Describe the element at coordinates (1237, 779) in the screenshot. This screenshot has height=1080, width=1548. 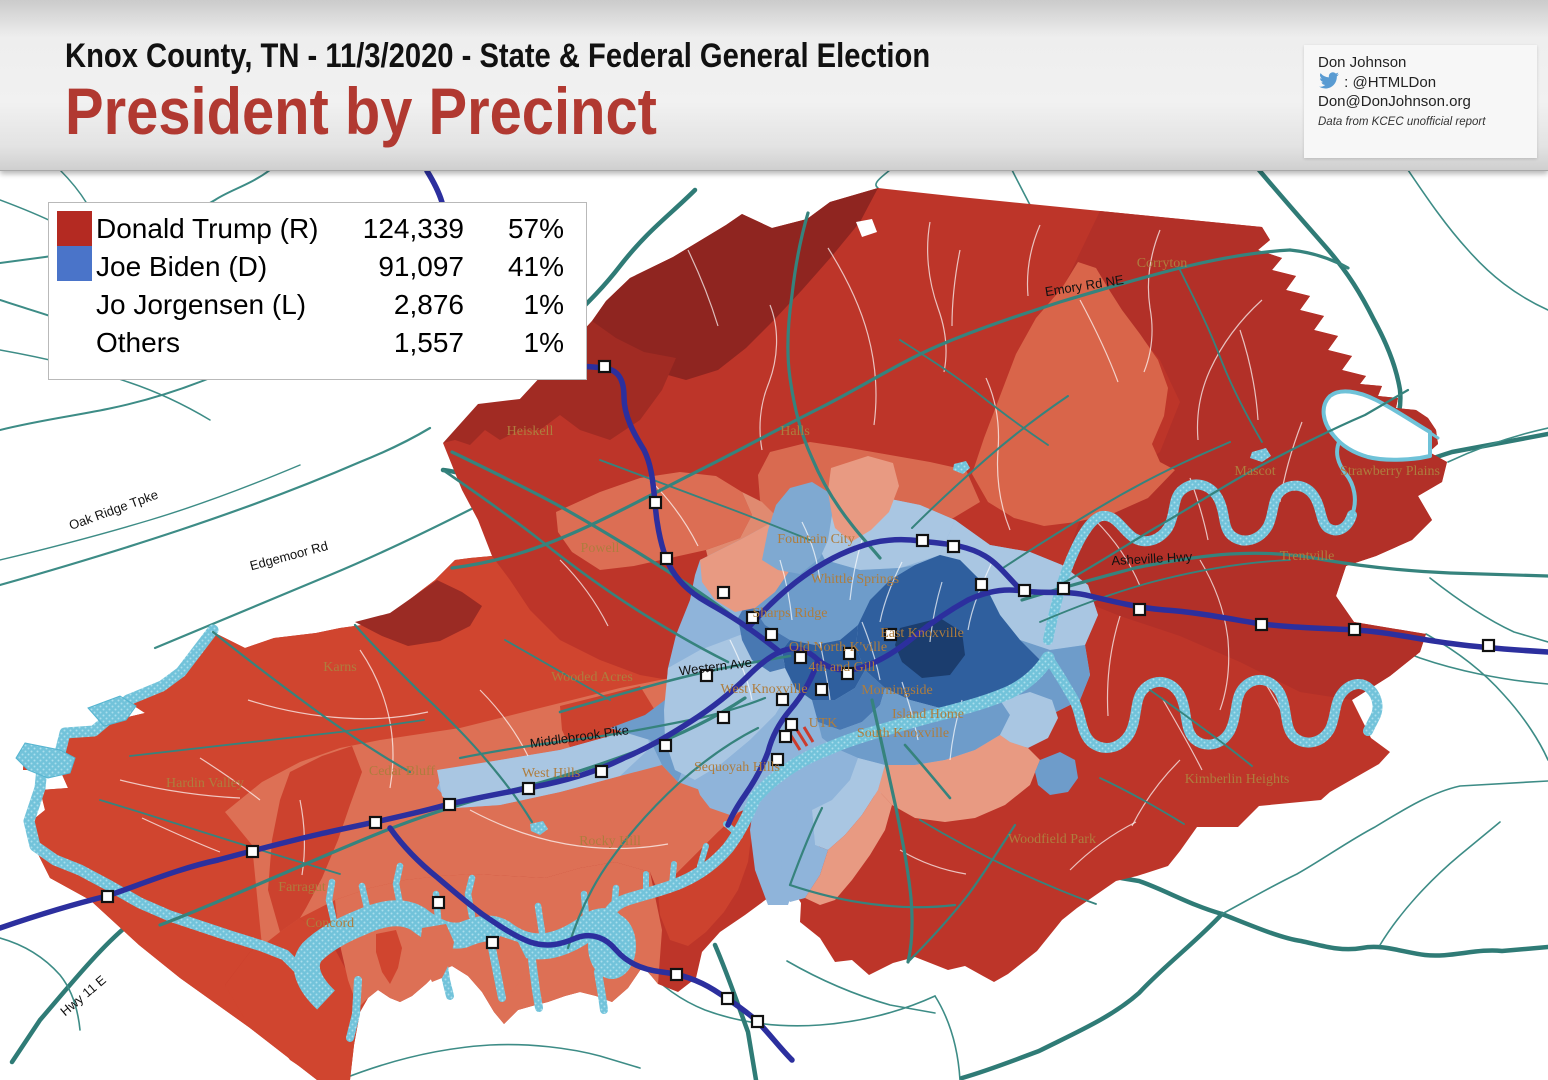
I see `svg-text: Kimberlin Heights` at that location.